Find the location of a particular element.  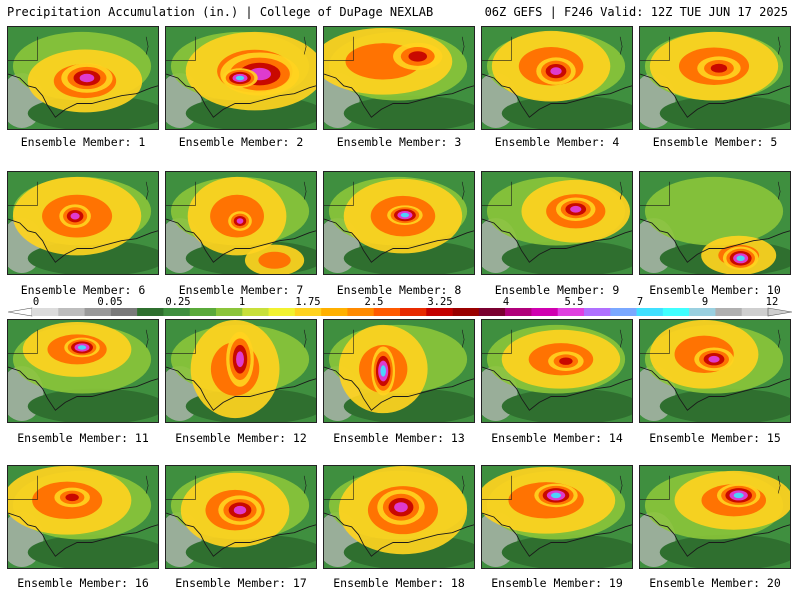

light-precip-area is located at coordinates (714, 211).